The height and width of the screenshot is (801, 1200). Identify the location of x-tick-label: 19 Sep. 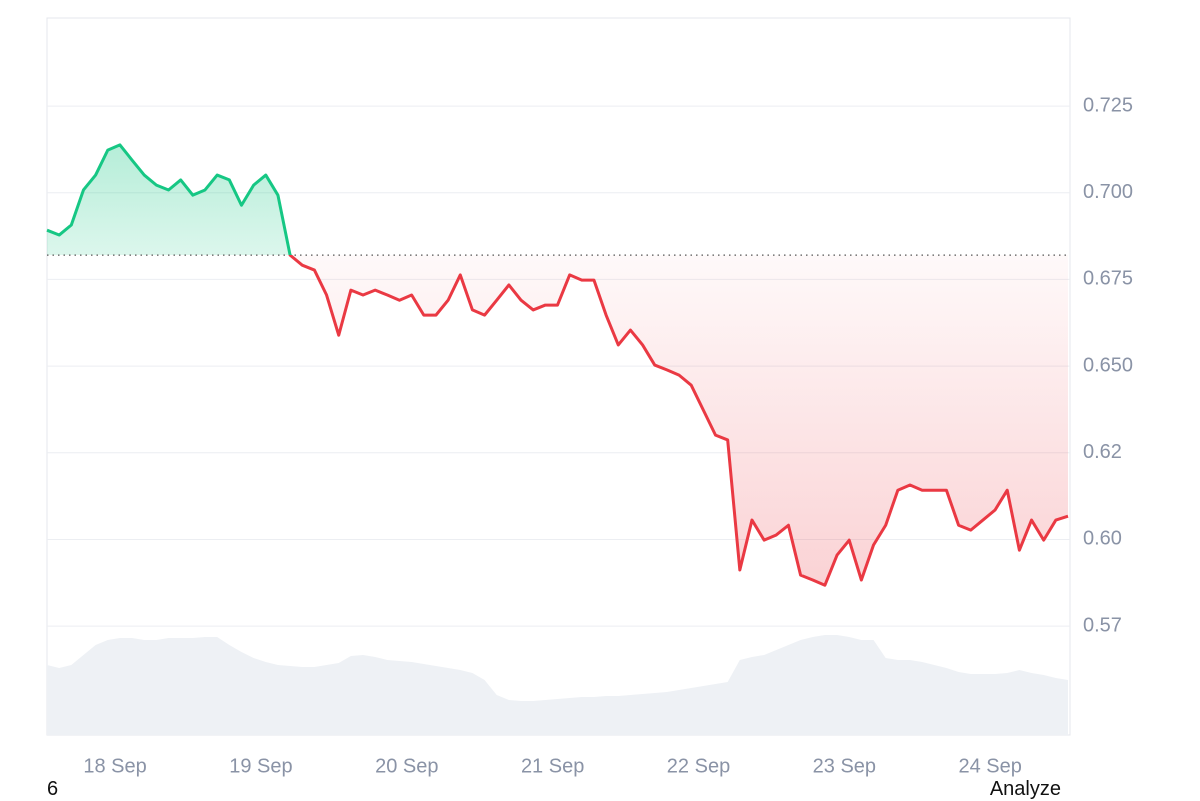
(260, 766).